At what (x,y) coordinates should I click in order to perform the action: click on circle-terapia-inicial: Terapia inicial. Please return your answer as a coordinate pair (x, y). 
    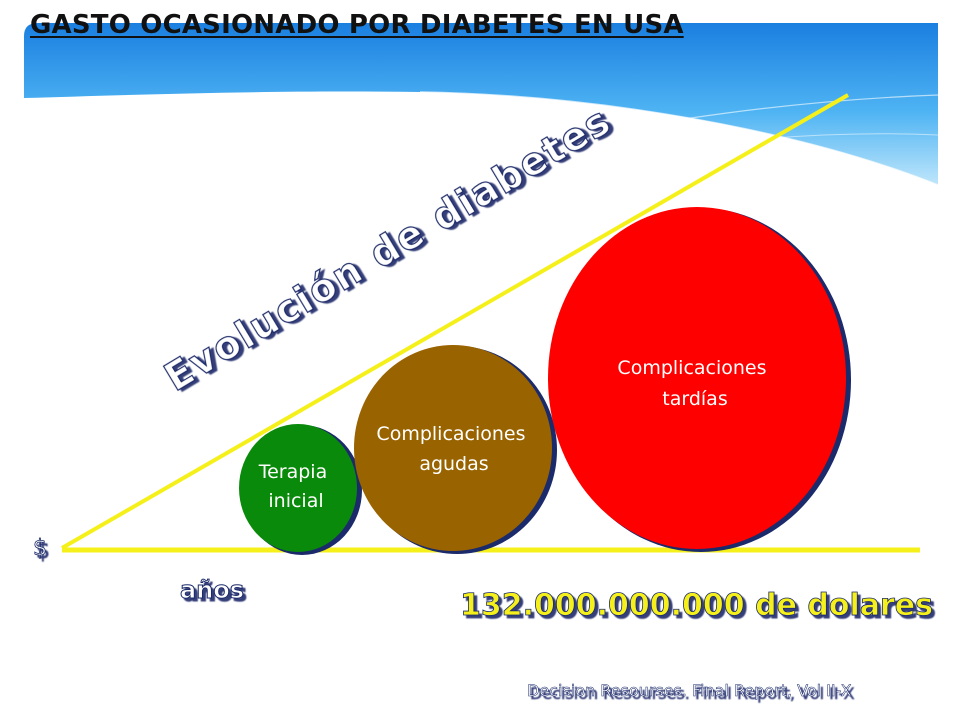
    Looking at the image, I should click on (300, 489).